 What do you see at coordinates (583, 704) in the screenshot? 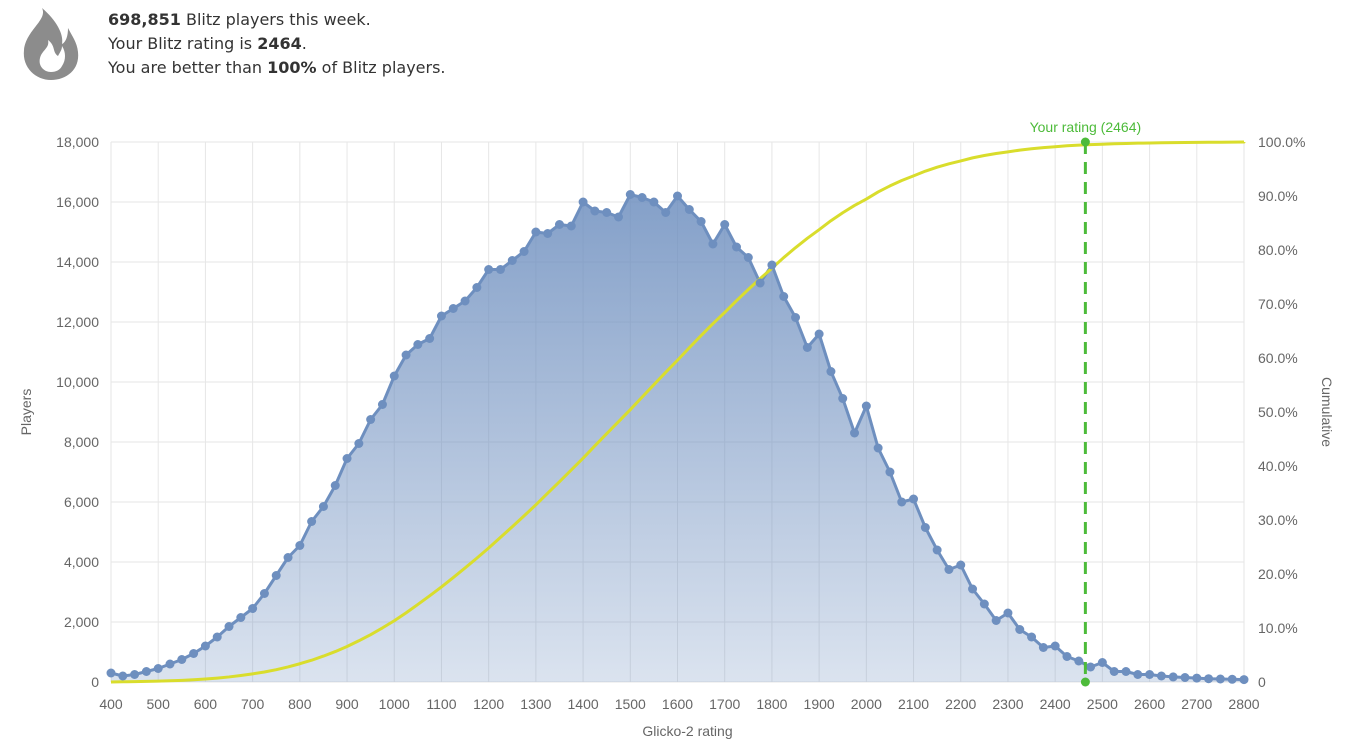
I see `x-tick-label: 1400` at bounding box center [583, 704].